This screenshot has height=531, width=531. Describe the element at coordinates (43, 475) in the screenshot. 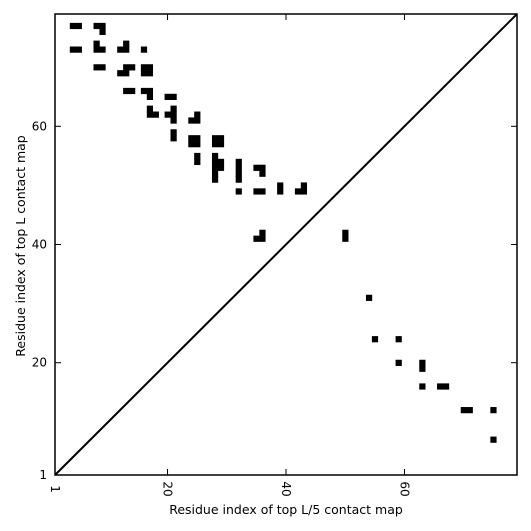

I see `y-tick-label-0: 1` at that location.